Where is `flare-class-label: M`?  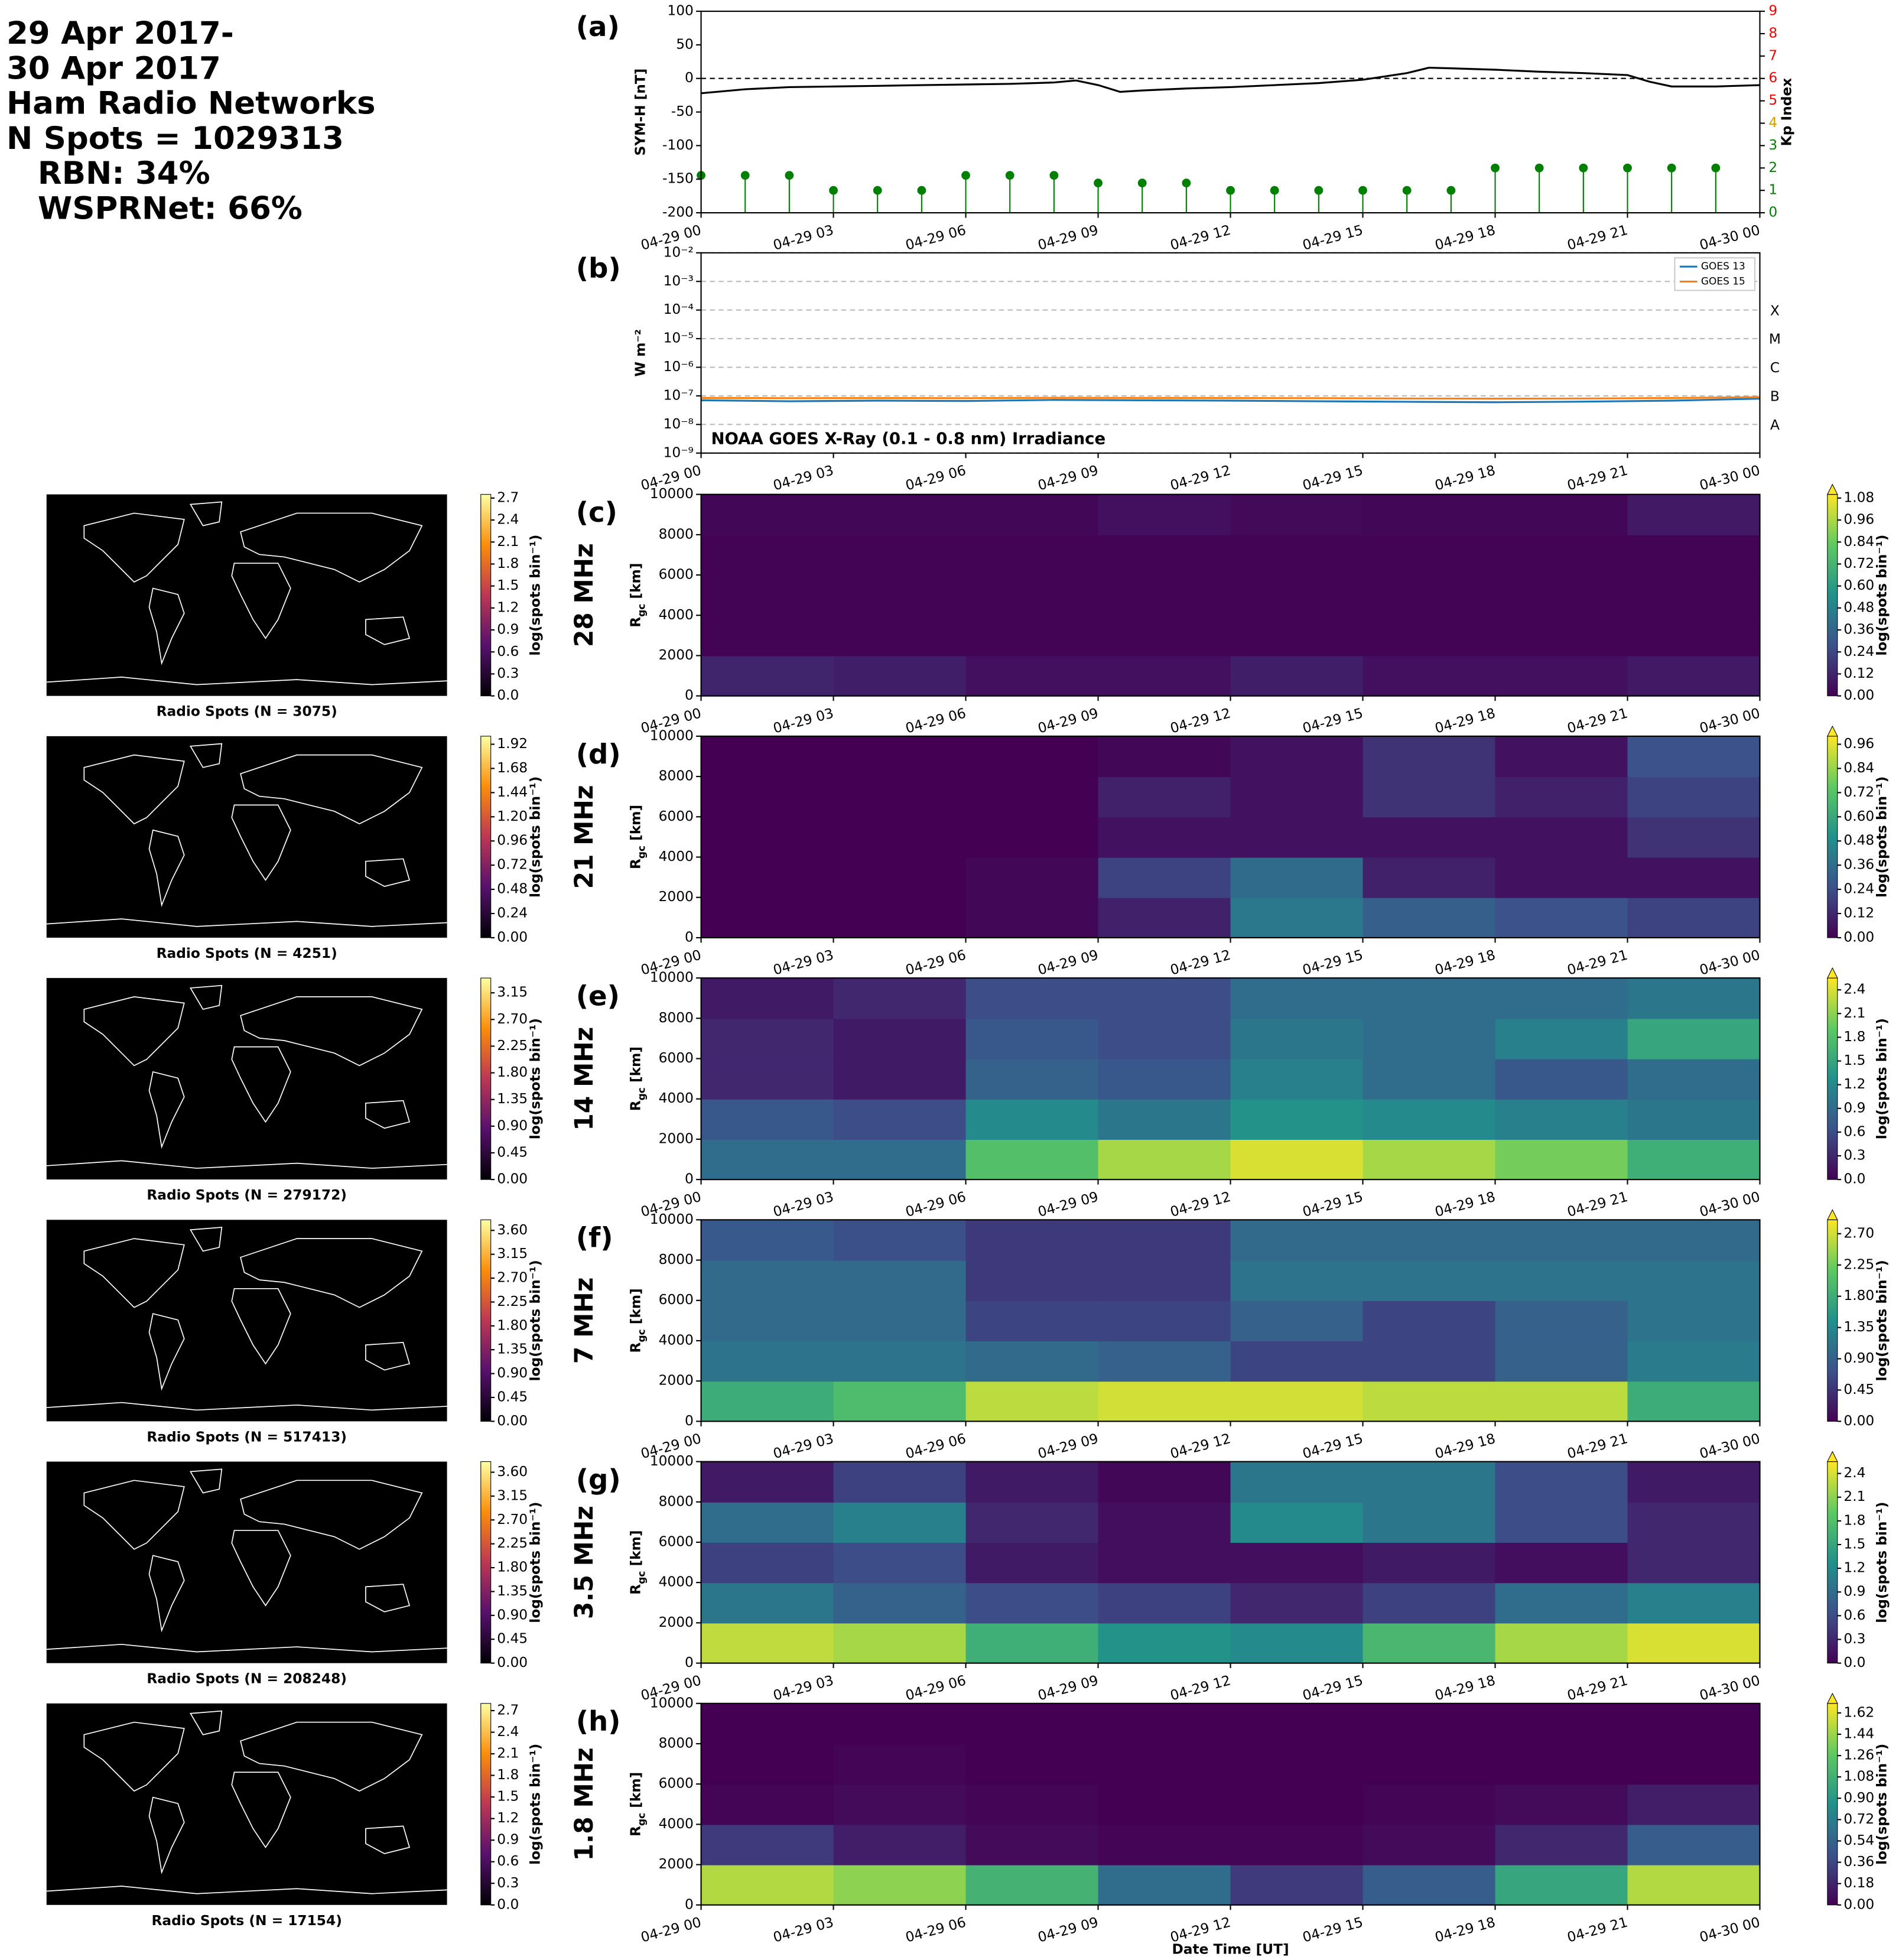 flare-class-label: M is located at coordinates (1775, 339).